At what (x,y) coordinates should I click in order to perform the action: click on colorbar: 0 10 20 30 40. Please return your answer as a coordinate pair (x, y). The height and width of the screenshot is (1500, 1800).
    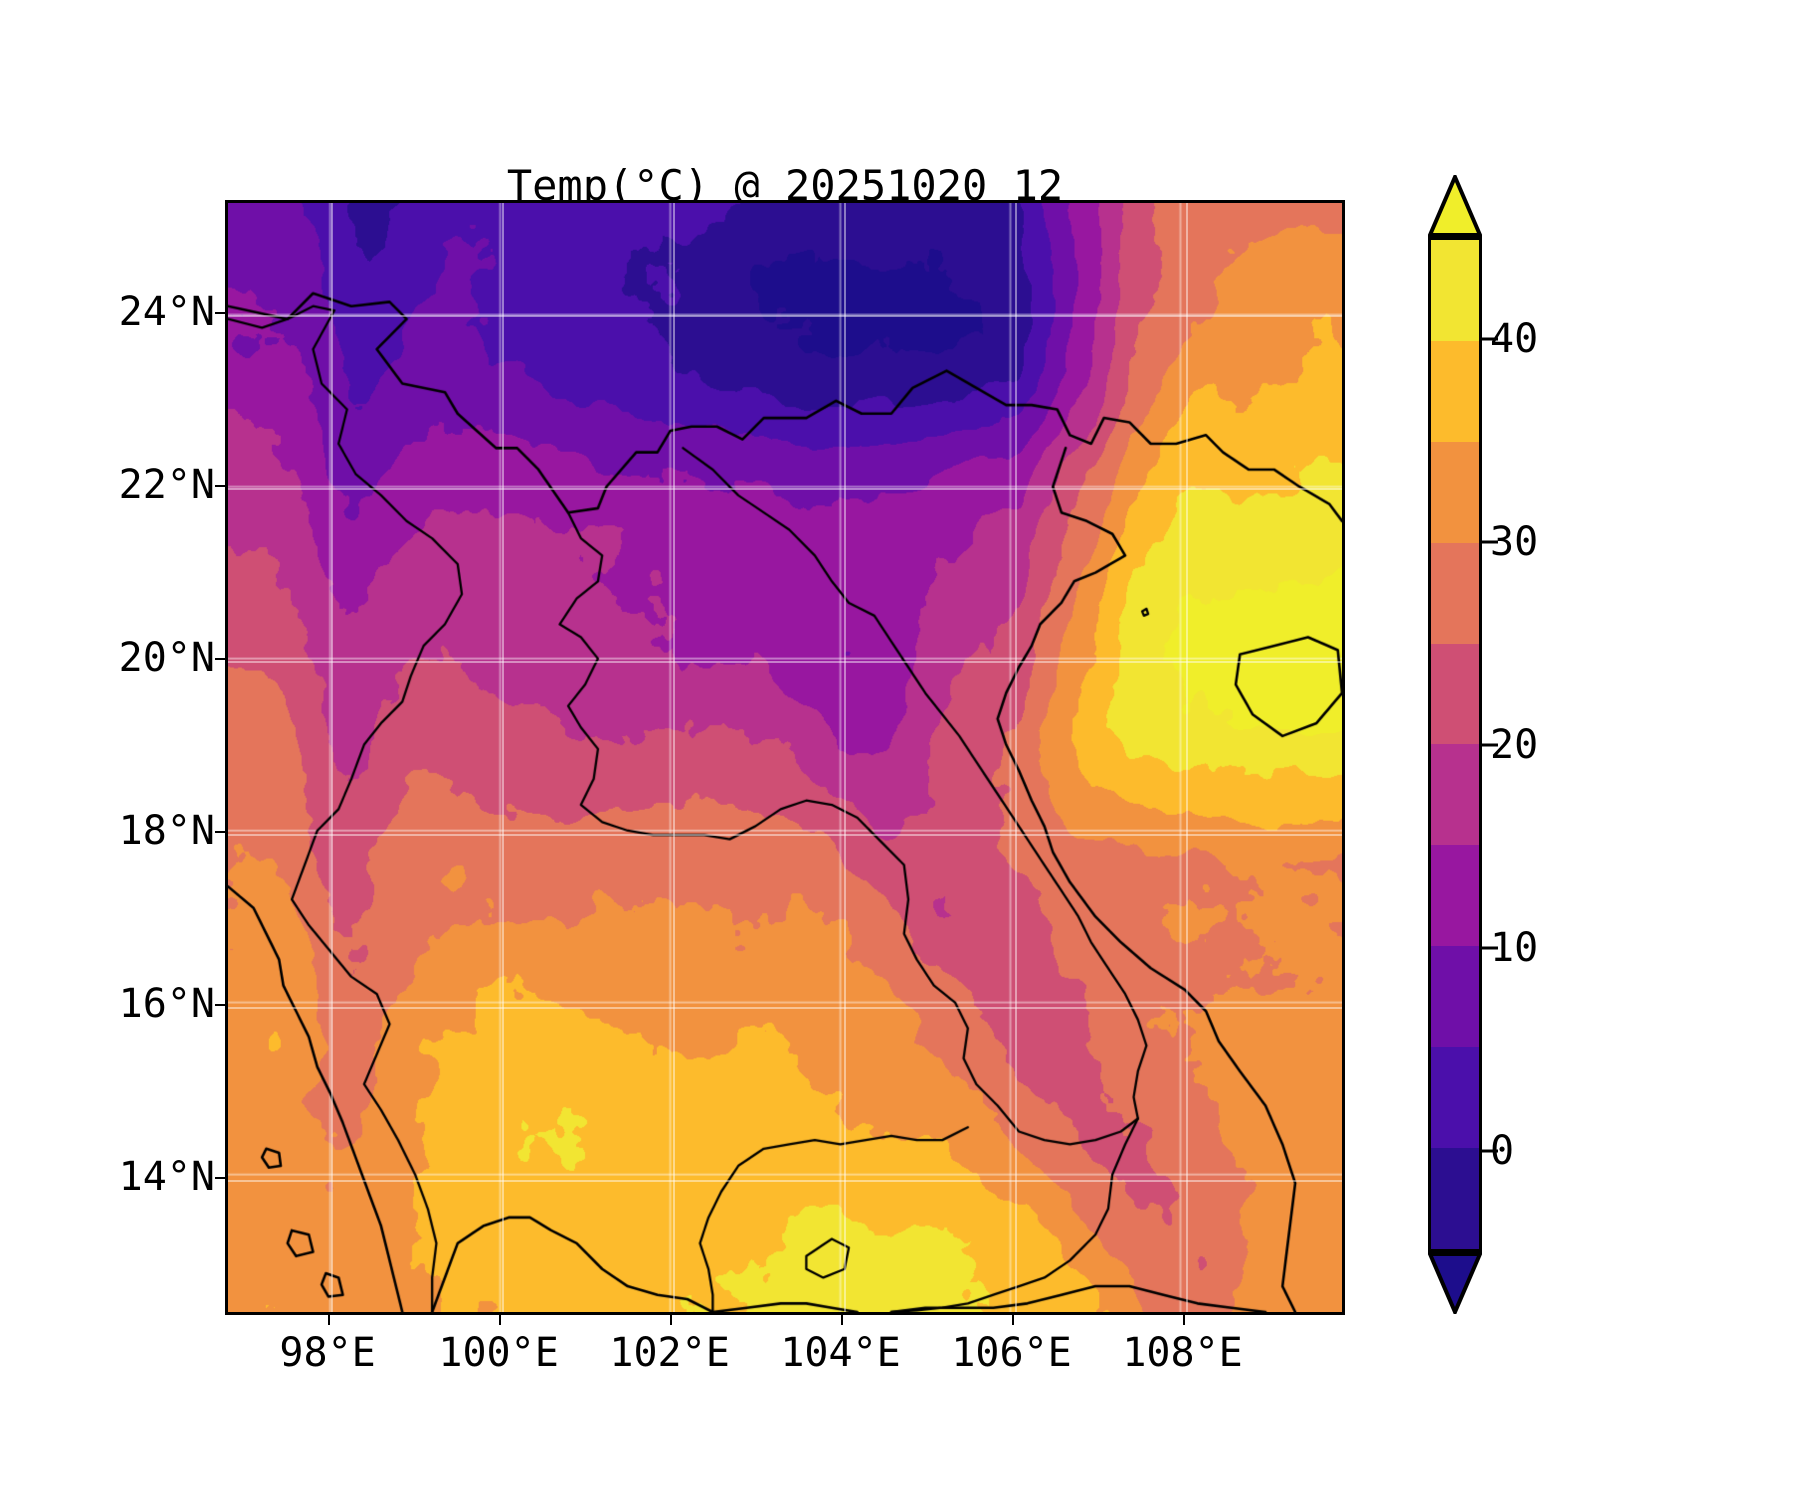
    Looking at the image, I should click on (1483, 745).